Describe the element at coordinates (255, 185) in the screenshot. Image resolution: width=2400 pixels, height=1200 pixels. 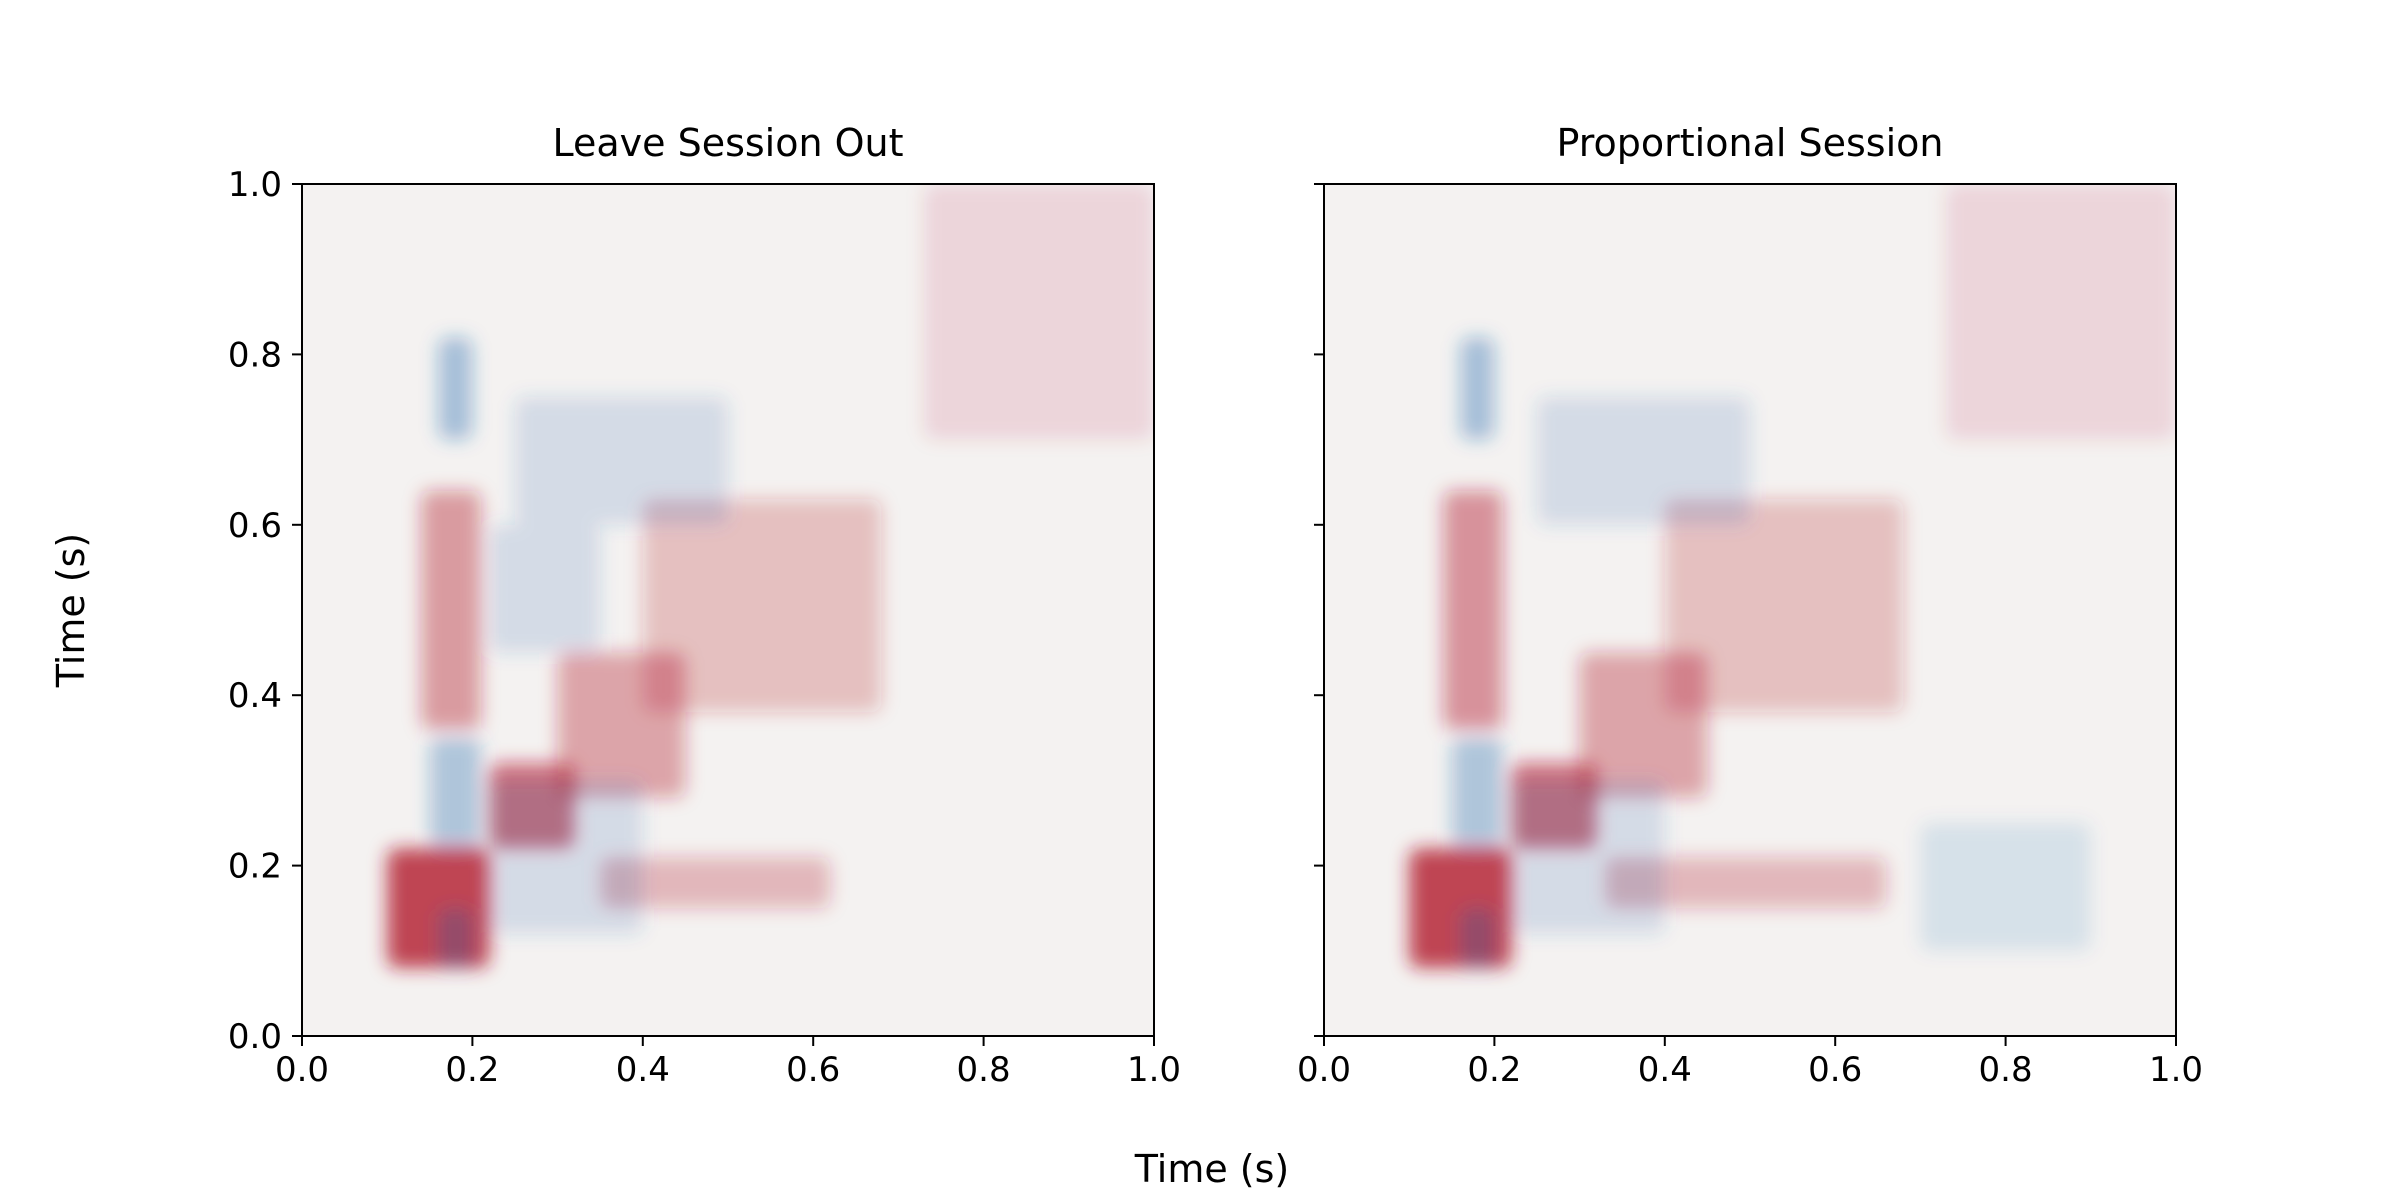
I see `y-tick-label: 1.0` at that location.